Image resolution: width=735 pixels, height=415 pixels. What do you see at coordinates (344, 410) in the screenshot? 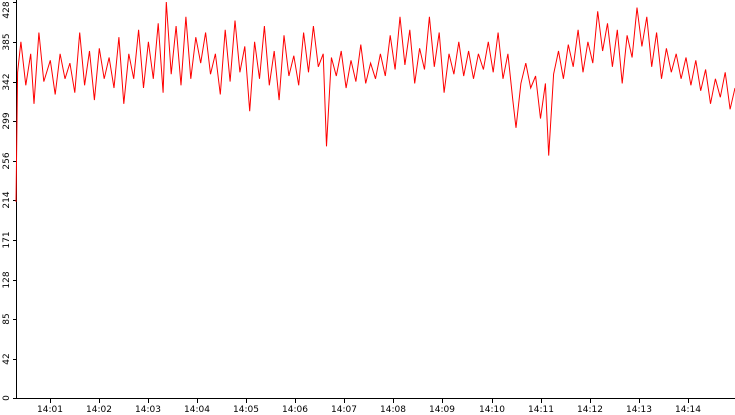
I see `x-tick-label: 14:07` at bounding box center [344, 410].